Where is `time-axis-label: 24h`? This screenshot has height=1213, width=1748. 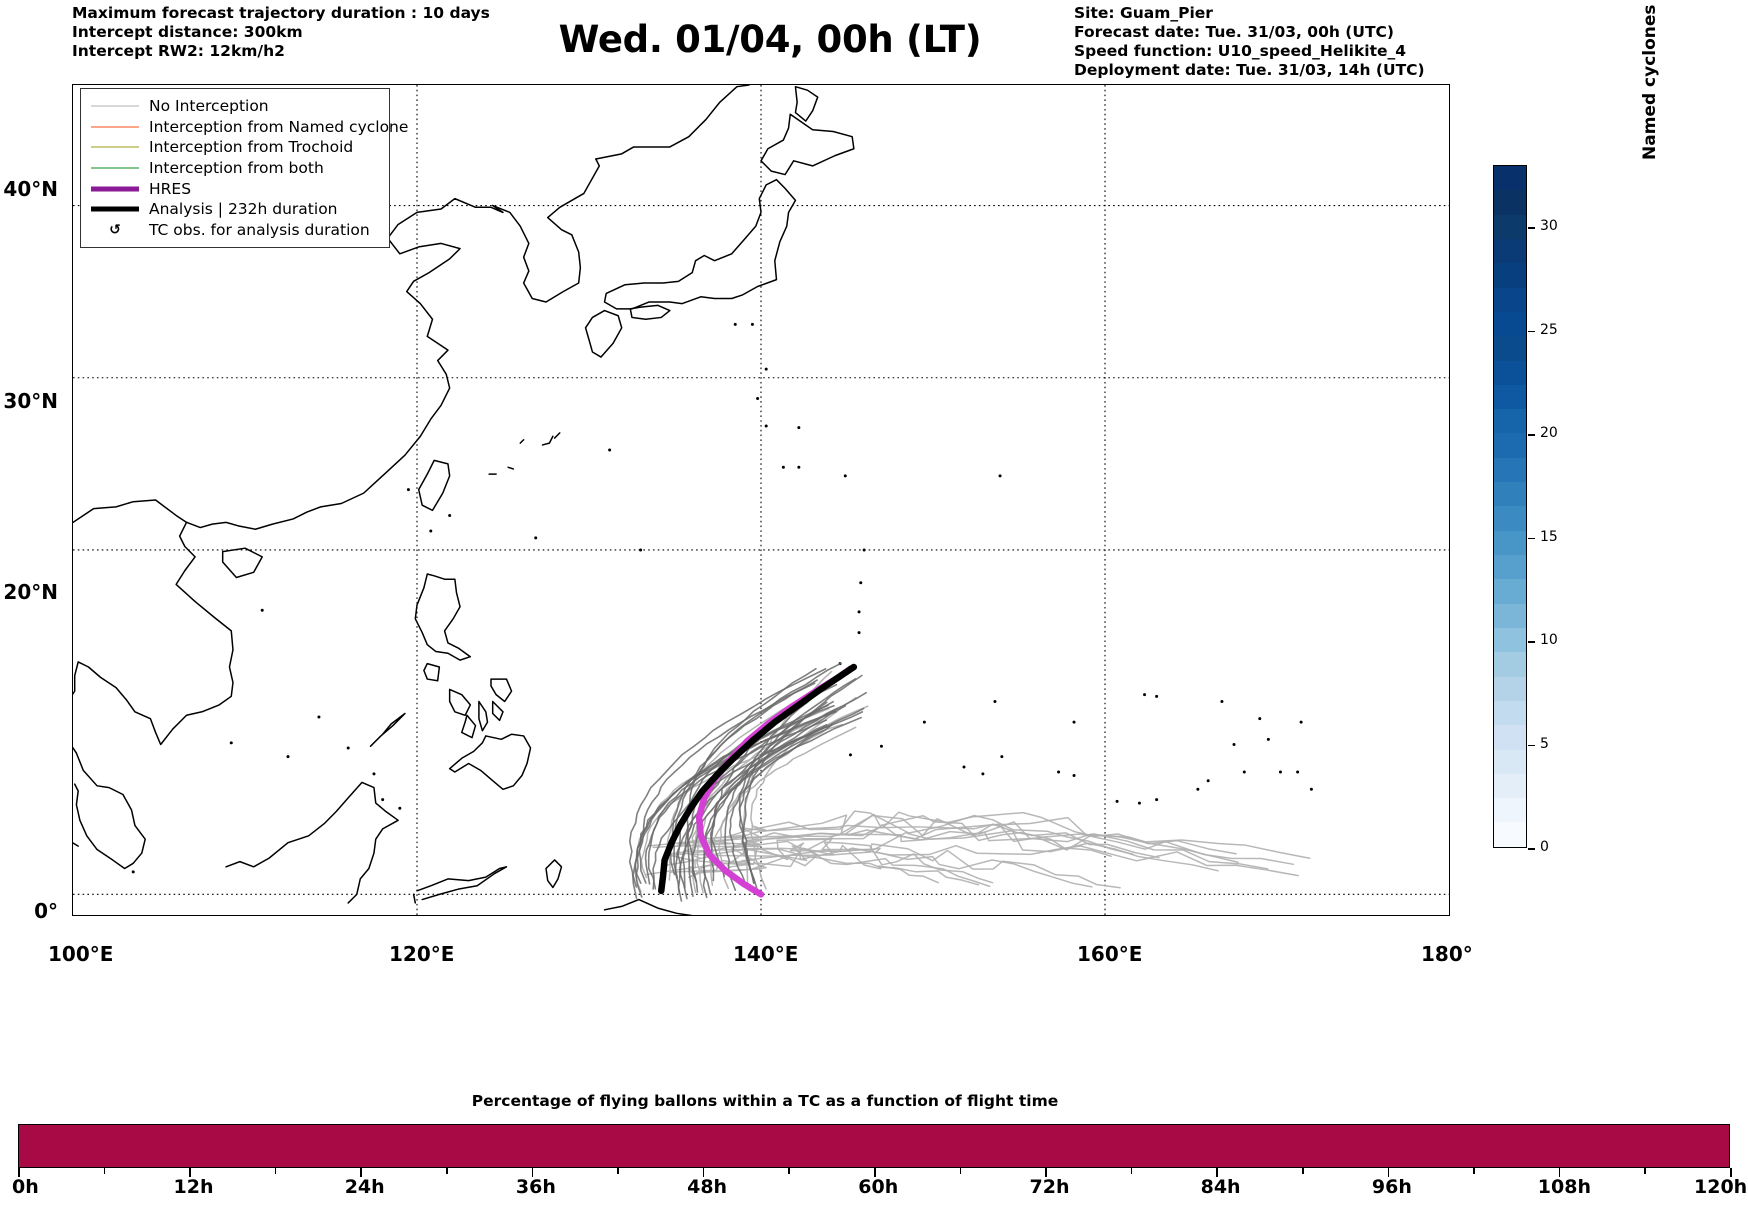
time-axis-label: 24h is located at coordinates (364, 1187).